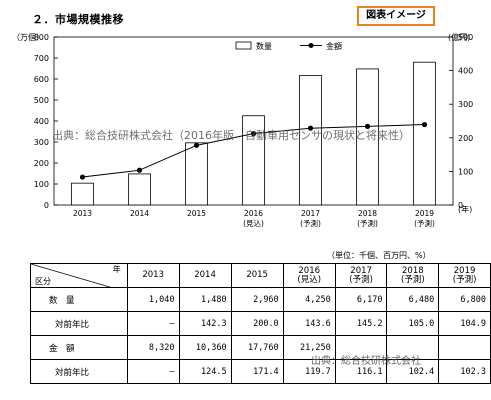 The image size is (491, 400). I want to click on right-tick-label: 100, so click(465, 171).